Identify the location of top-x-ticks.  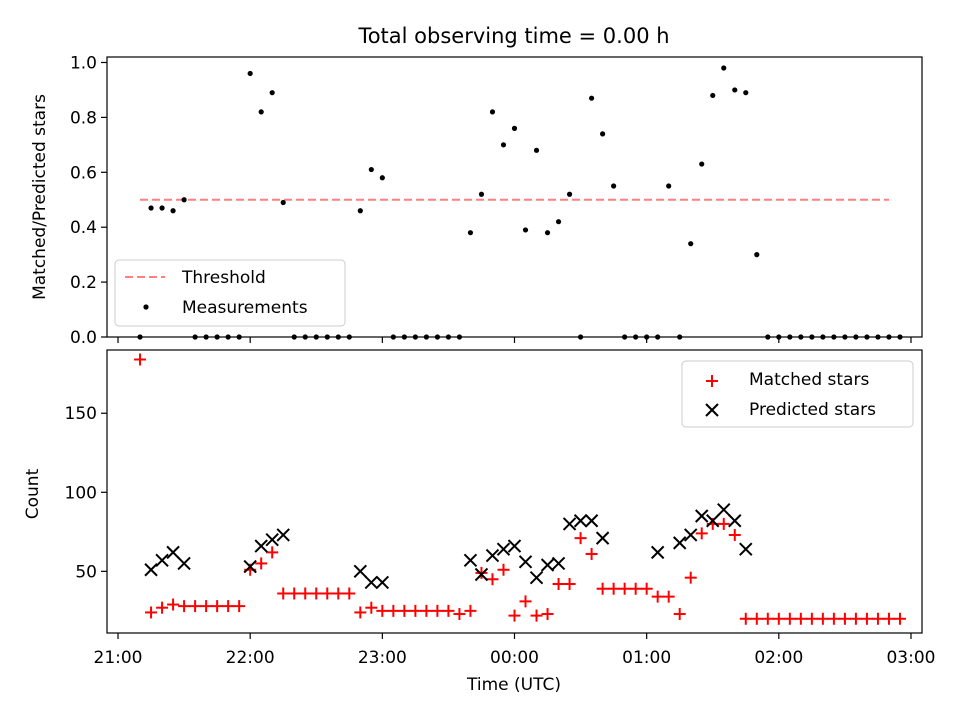
(514, 340).